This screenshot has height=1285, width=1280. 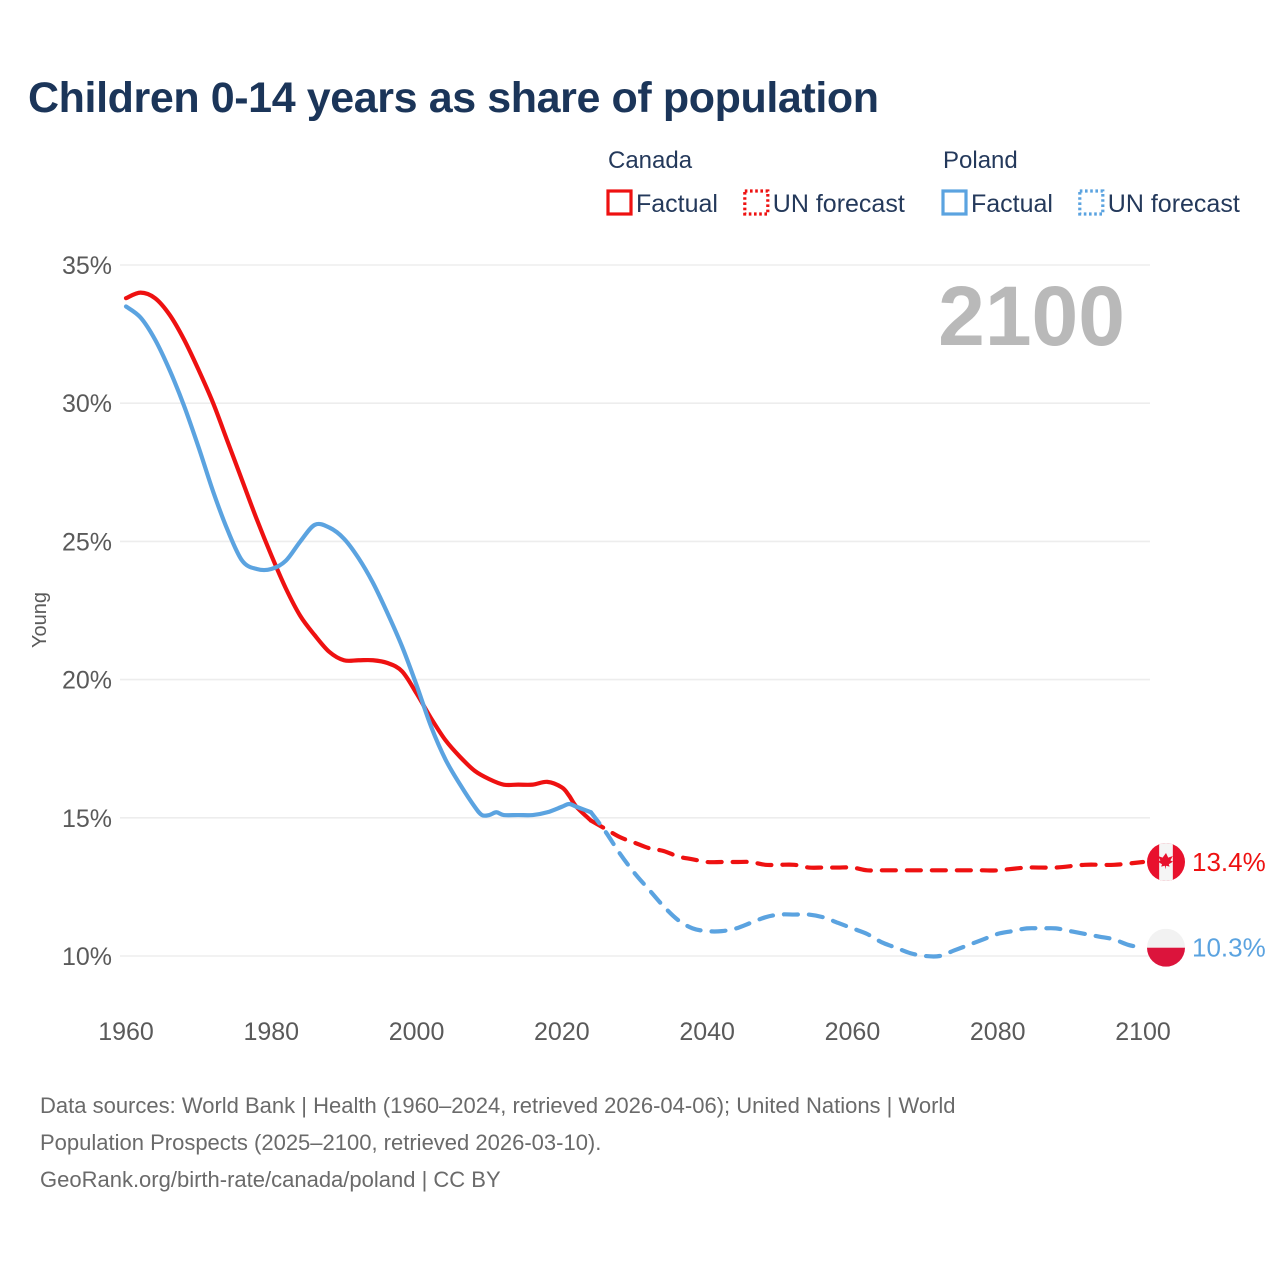 What do you see at coordinates (87, 611) in the screenshot?
I see `y-axis-tick-labels: 10% 15% 20% 25% 30% 35%` at bounding box center [87, 611].